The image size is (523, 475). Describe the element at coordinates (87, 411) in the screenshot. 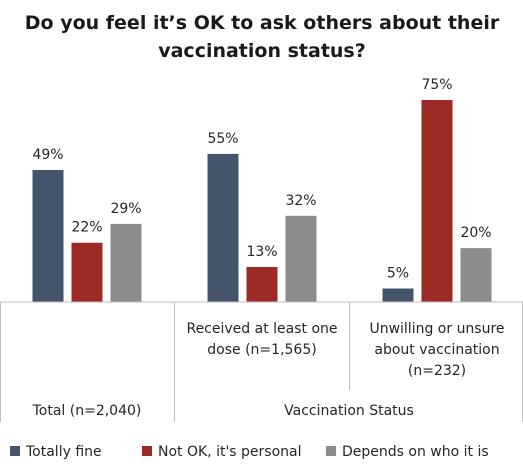

I see `category-label: Total (n=2,040)` at that location.